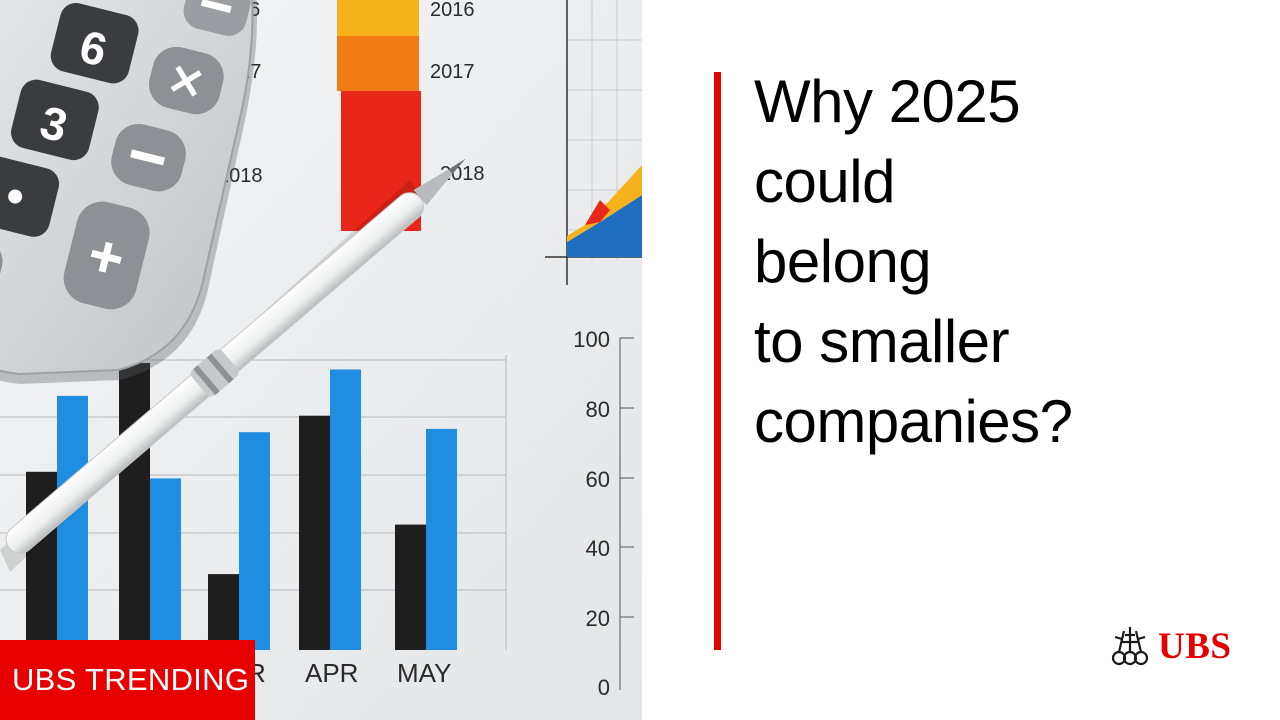  Describe the element at coordinates (824, 181) in the screenshot. I see `headline-line: could` at that location.